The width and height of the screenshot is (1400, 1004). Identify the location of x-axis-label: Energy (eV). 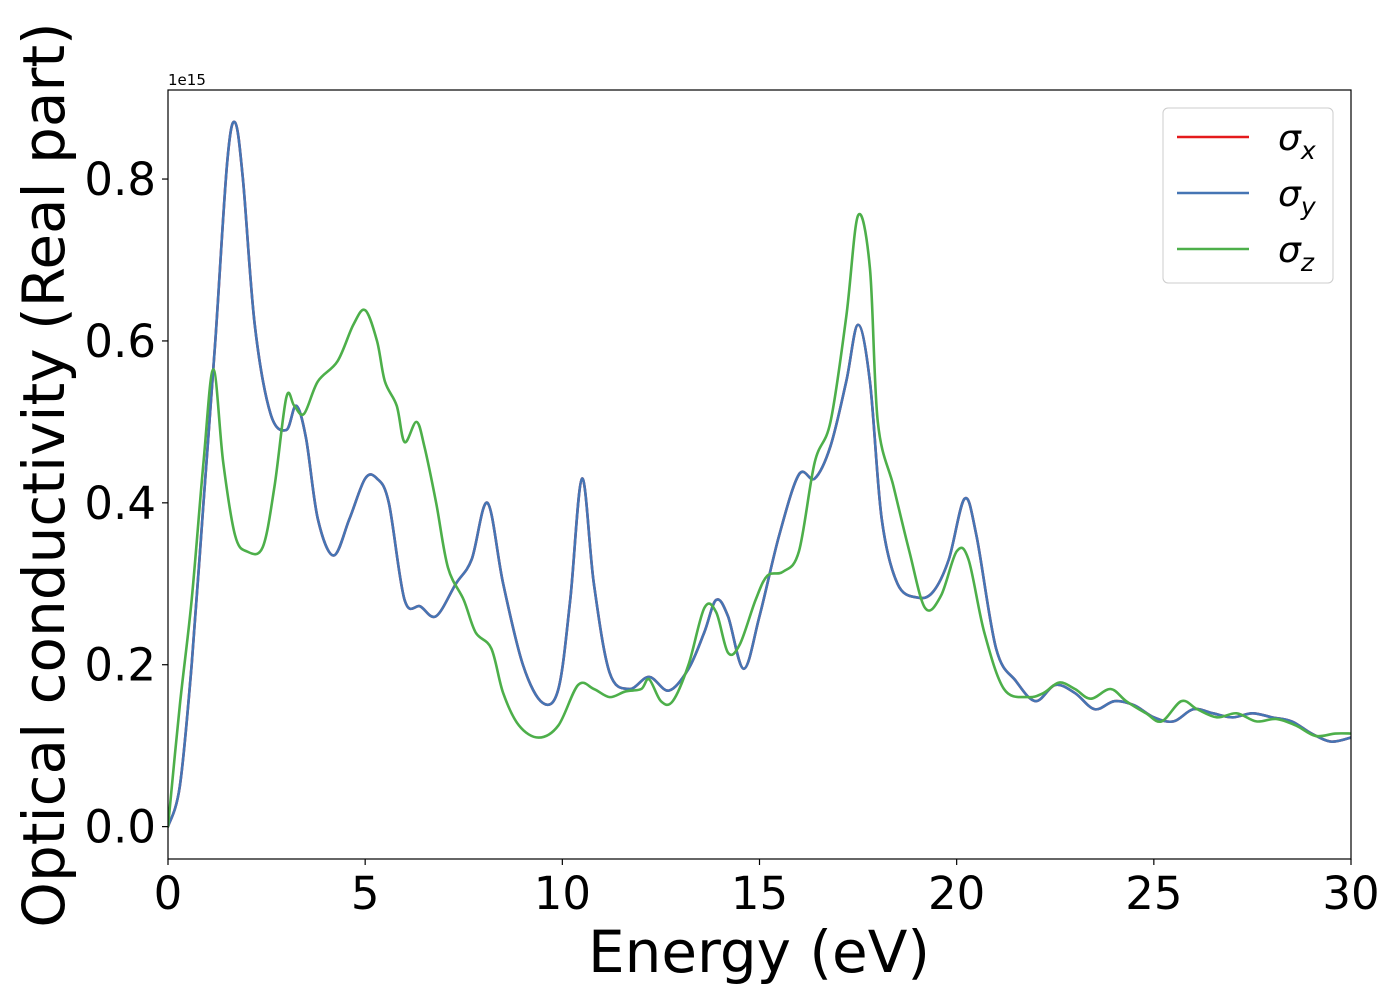
(759, 952).